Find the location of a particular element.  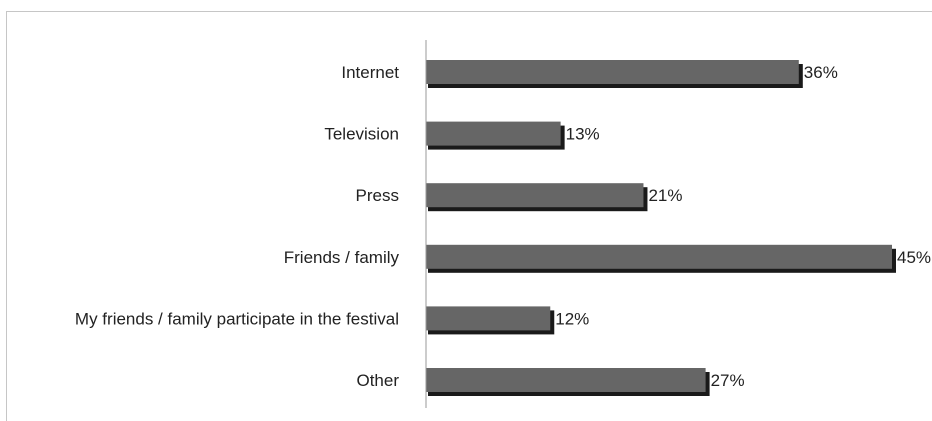

bar-my-friends-family-participate-in-the-festival is located at coordinates (488, 318).